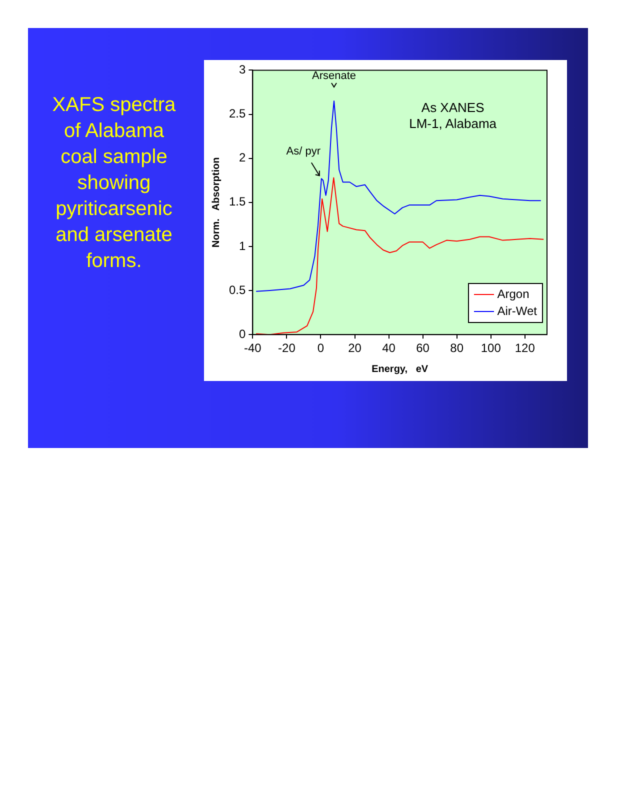 The width and height of the screenshot is (618, 800). What do you see at coordinates (400, 369) in the screenshot?
I see `x-axis-title: Energy, eV` at bounding box center [400, 369].